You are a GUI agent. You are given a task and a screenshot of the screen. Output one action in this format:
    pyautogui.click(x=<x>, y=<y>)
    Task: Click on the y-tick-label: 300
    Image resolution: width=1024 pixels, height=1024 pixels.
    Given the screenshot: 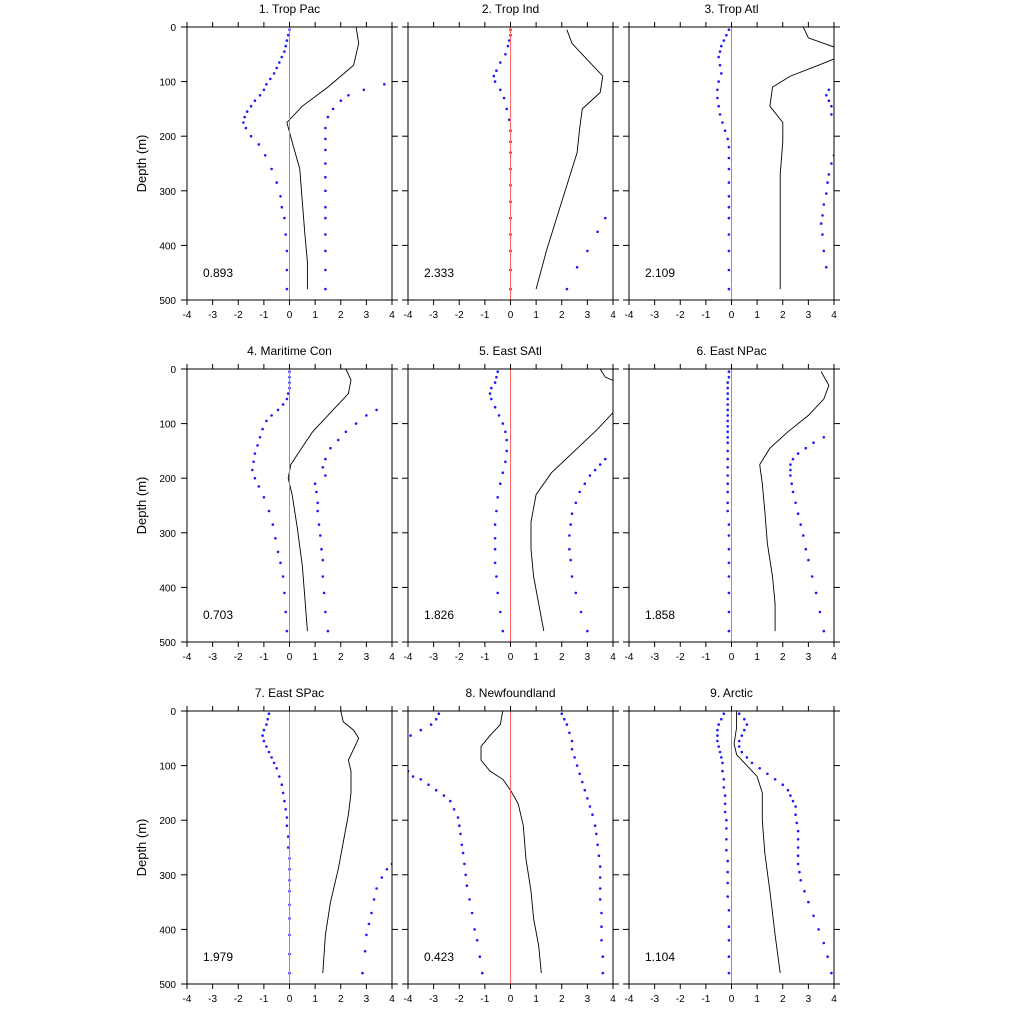 What is the action you would take?
    pyautogui.click(x=167, y=534)
    